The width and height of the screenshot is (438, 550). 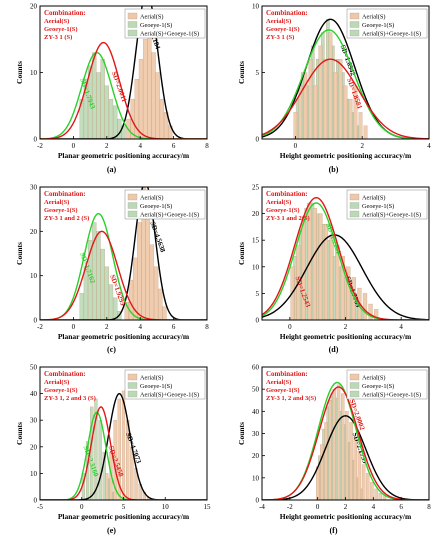 What do you see at coordinates (208, 507) in the screenshot?
I see `x-tick-label: 15` at bounding box center [208, 507].